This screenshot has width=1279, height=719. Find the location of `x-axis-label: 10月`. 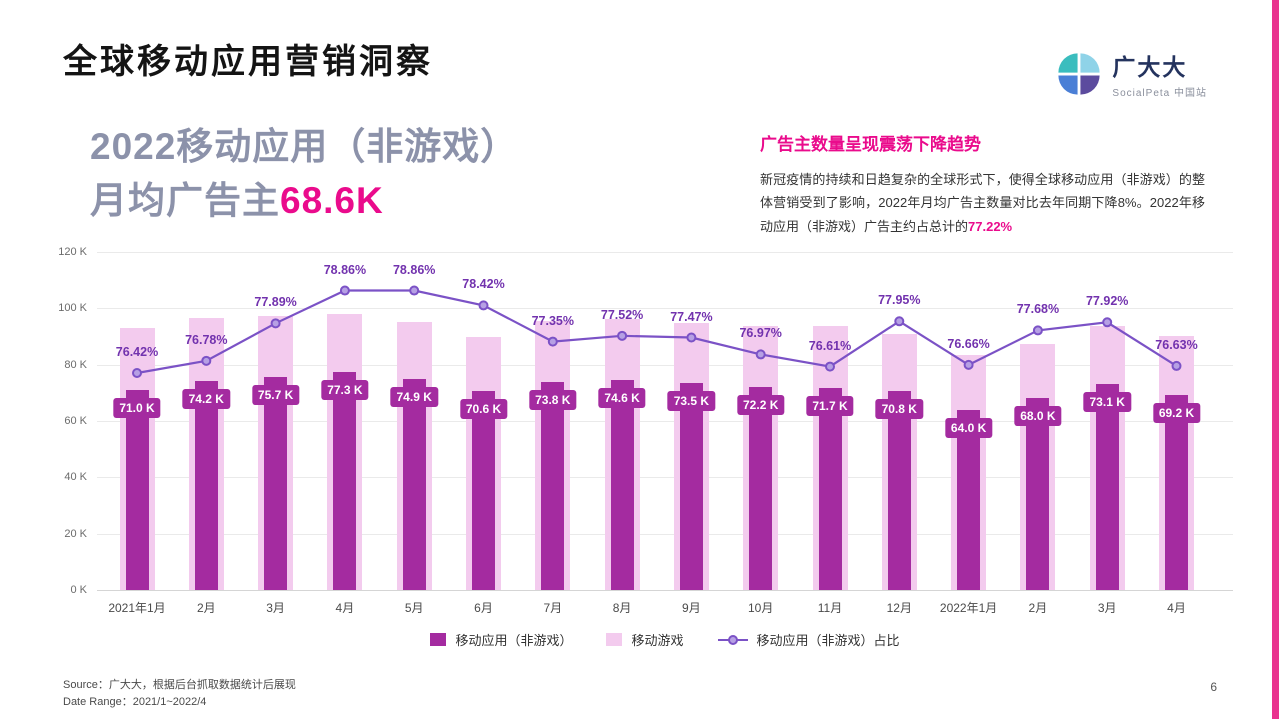

x-axis-label: 10月 is located at coordinates (761, 608).